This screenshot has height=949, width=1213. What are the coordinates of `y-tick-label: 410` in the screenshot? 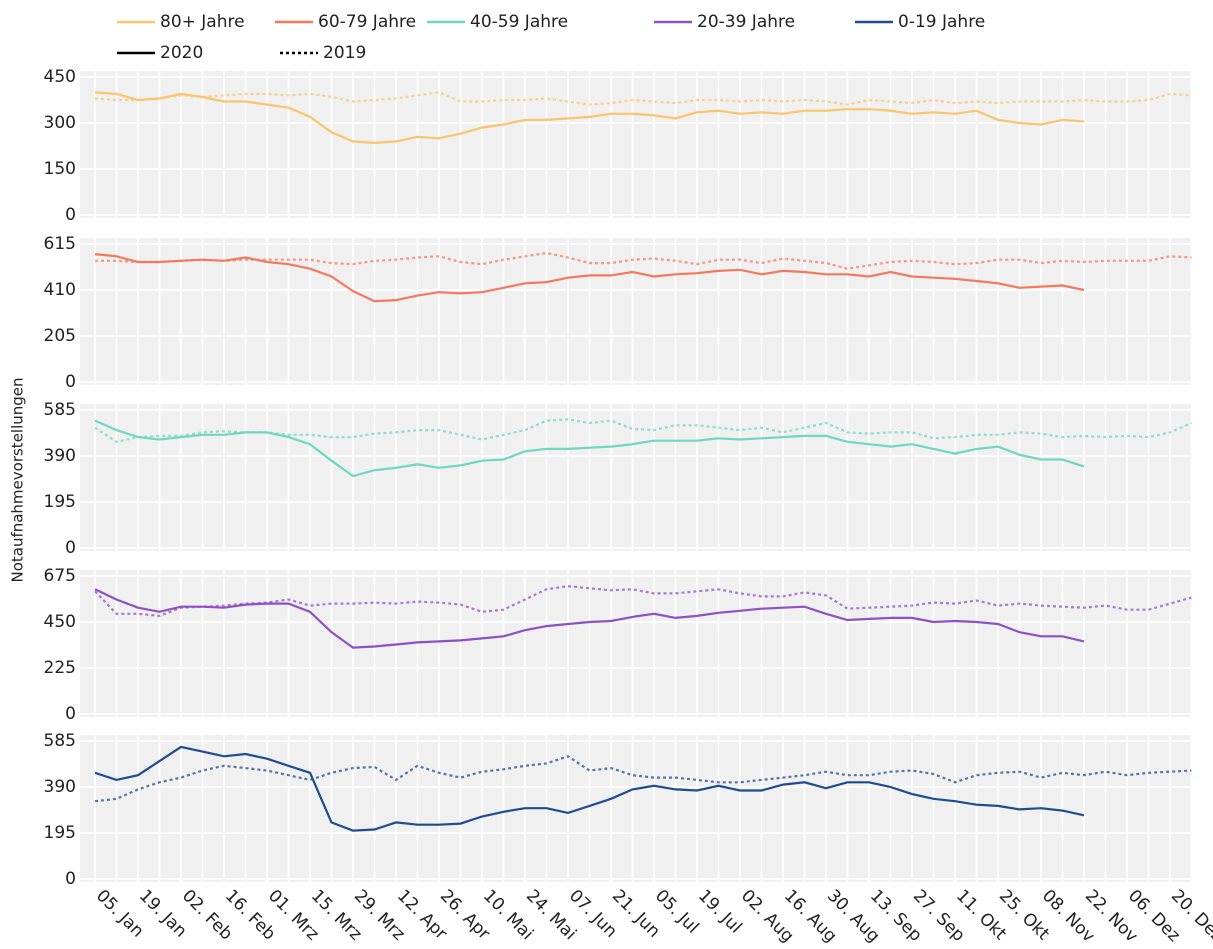 It's located at (60, 290).